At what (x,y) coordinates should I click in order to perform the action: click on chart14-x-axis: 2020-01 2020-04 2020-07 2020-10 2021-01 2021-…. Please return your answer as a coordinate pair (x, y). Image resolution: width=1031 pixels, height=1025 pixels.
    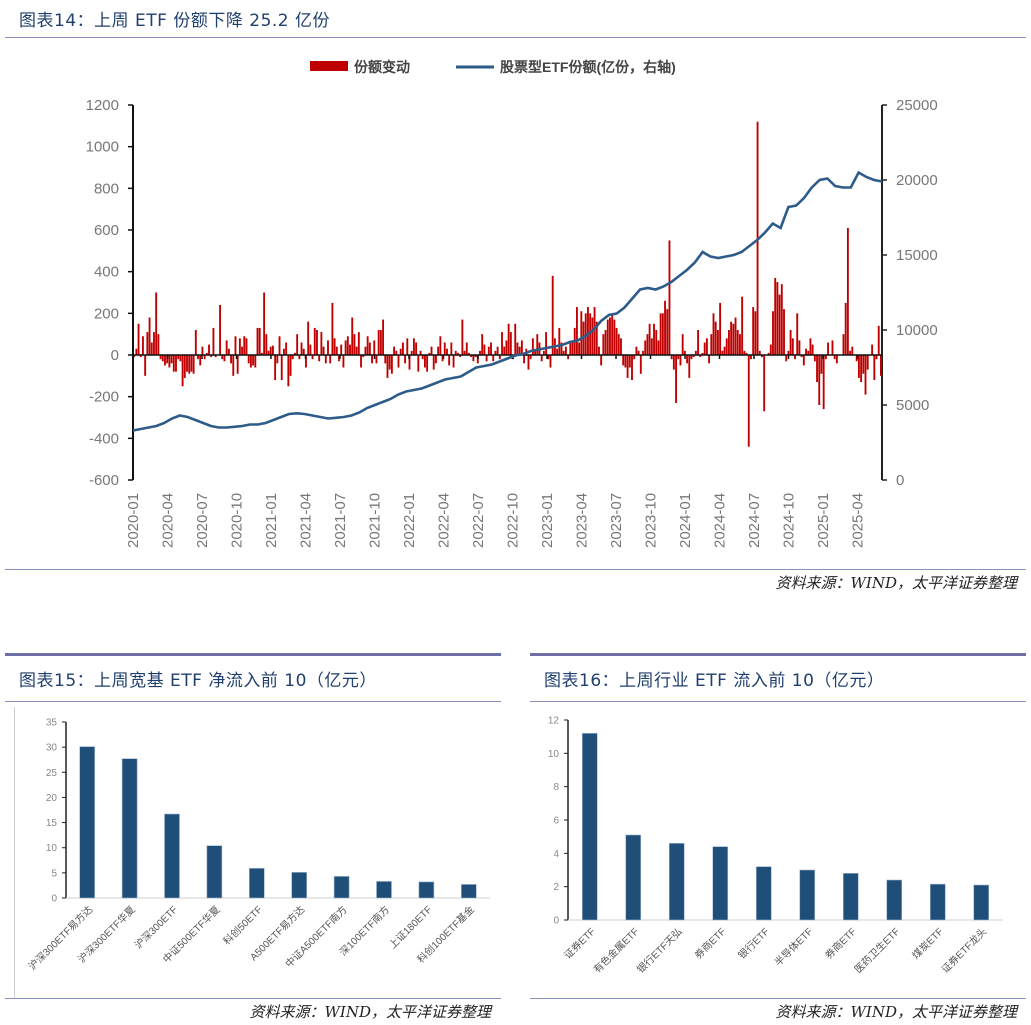
    Looking at the image, I should click on (496, 520).